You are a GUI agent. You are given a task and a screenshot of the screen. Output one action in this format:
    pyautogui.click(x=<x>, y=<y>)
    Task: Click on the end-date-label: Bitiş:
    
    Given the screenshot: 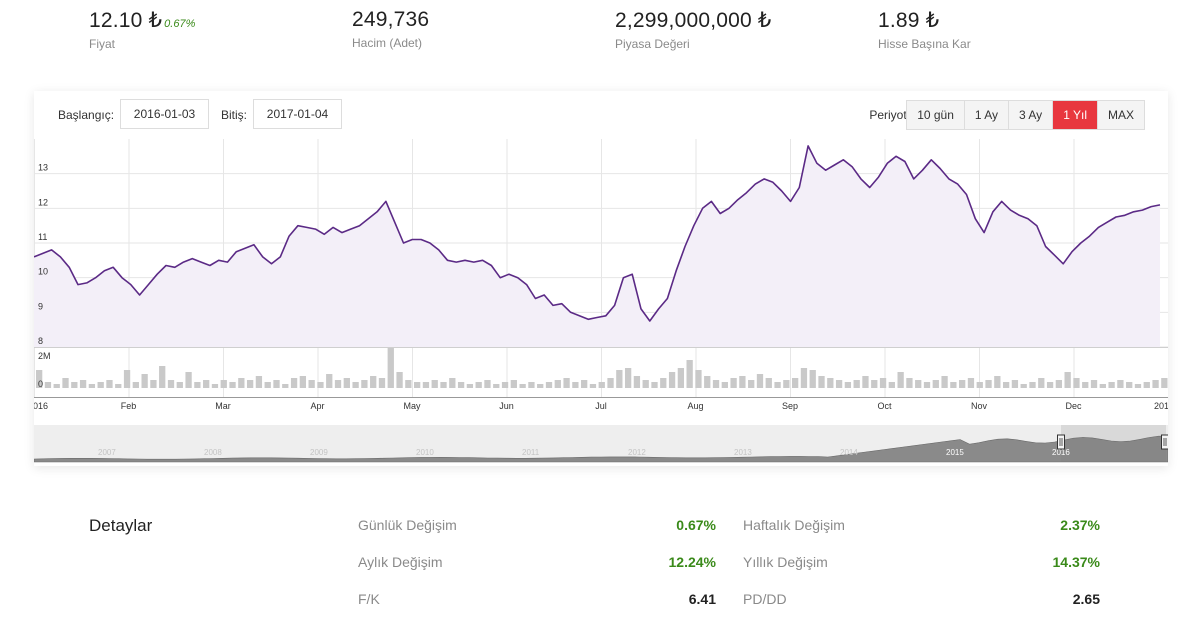 What is the action you would take?
    pyautogui.click(x=234, y=115)
    